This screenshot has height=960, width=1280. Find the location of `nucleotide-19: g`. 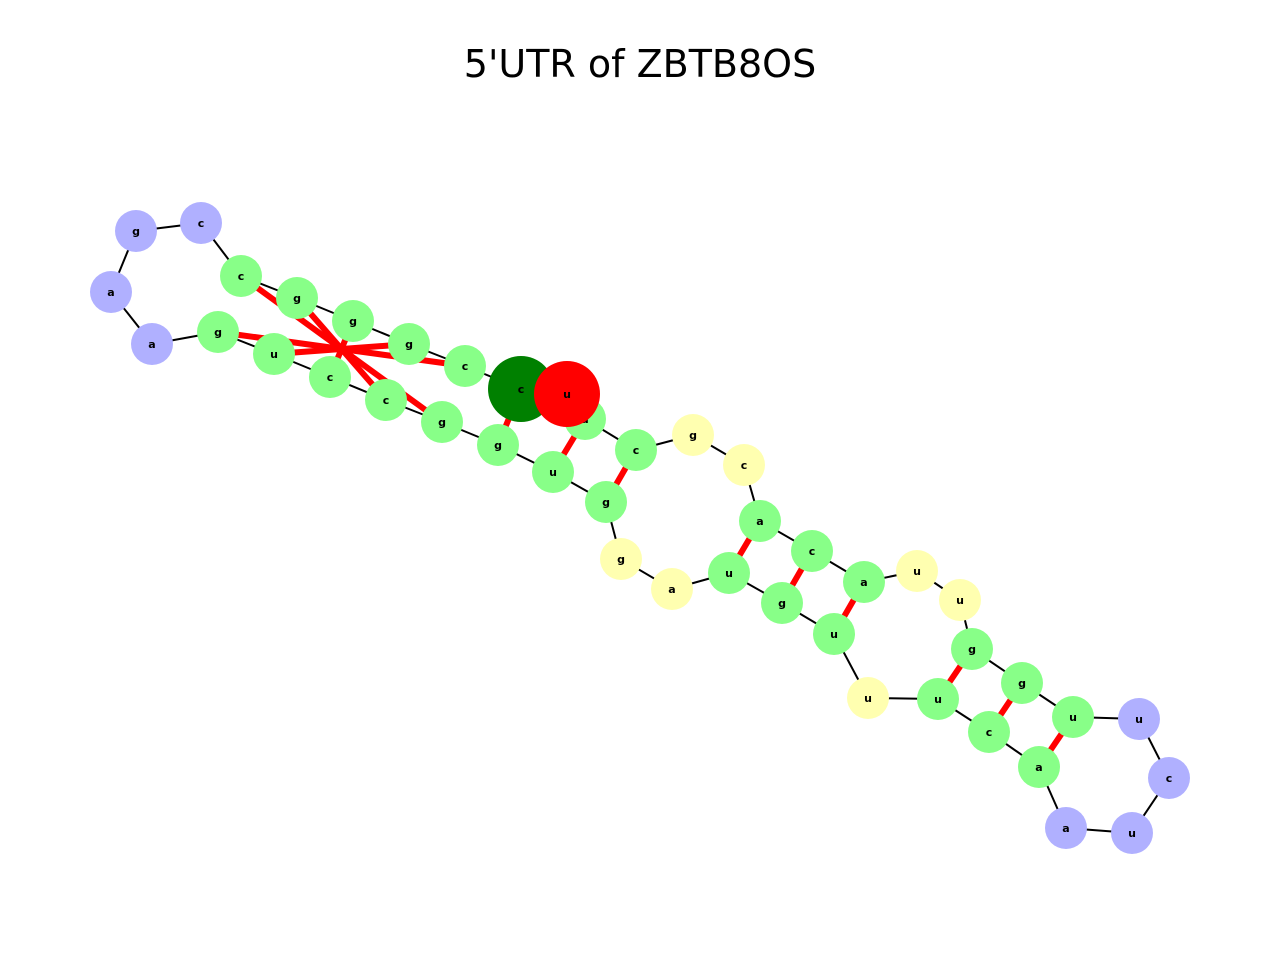

nucleotide-19: g is located at coordinates (621, 559).